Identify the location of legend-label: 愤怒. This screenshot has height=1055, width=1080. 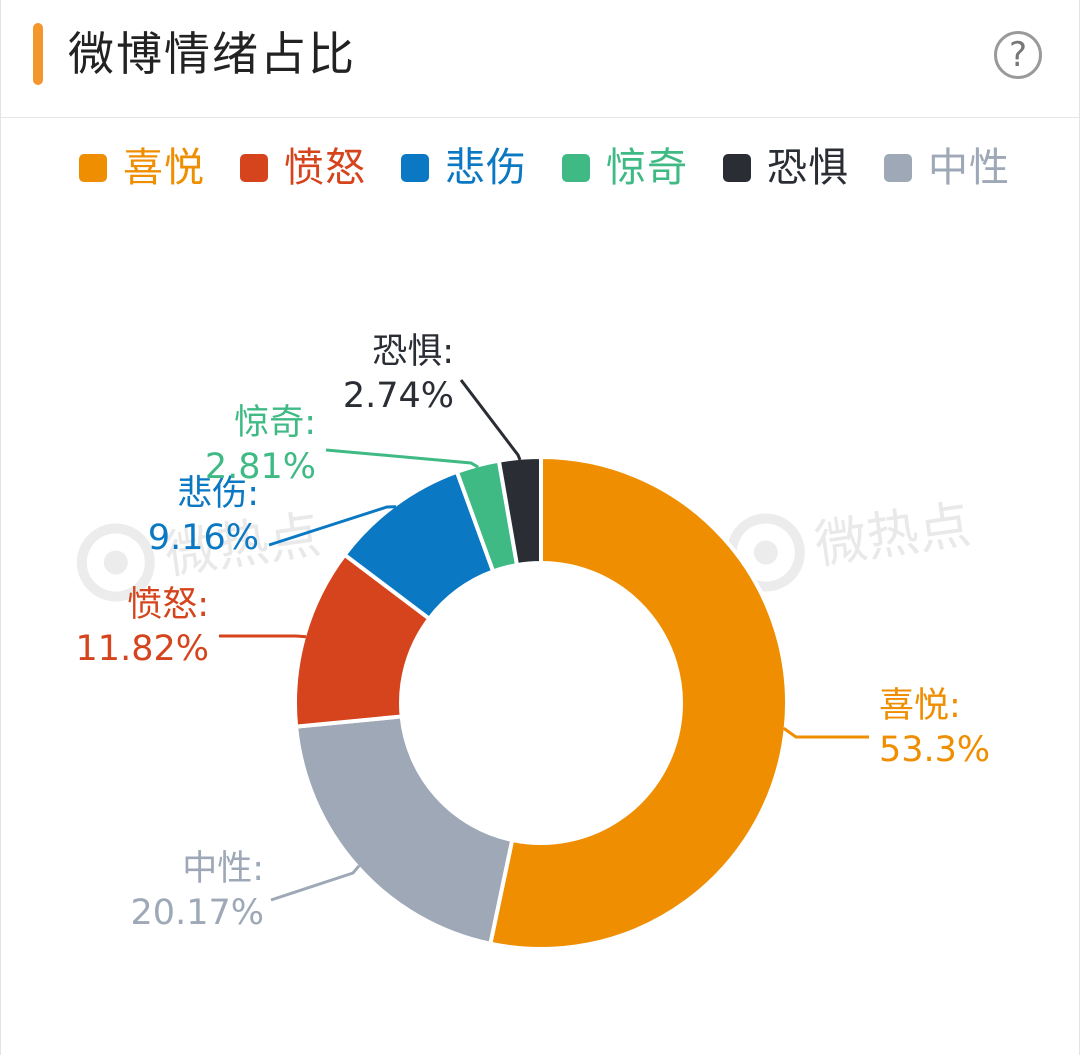
(325, 168).